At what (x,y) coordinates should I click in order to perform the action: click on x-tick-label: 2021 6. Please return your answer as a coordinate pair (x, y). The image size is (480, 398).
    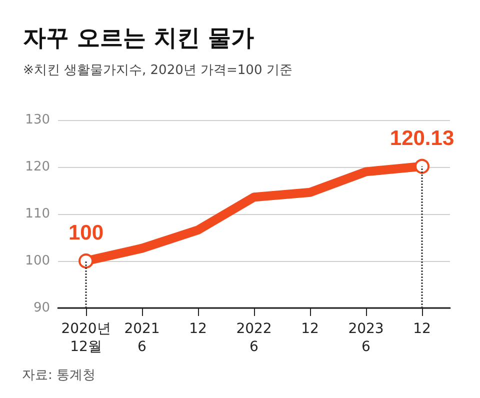
    Looking at the image, I should click on (142, 338).